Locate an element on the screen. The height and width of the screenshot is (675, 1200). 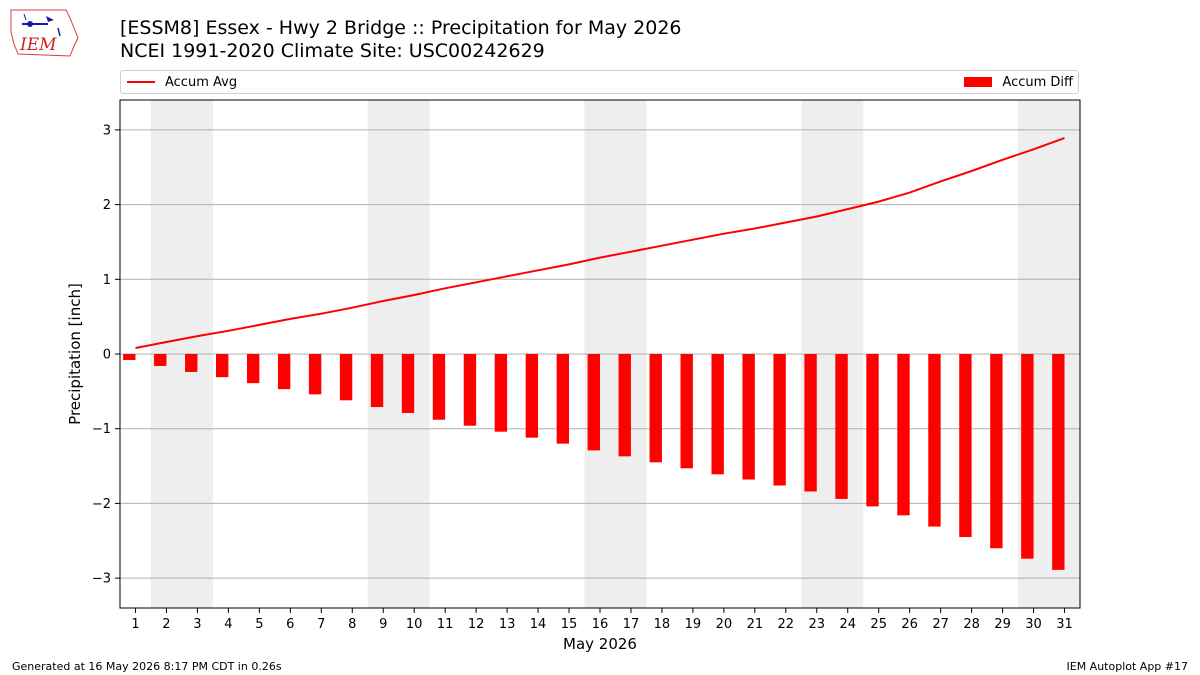
x-tick-label: 19 is located at coordinates (693, 624).